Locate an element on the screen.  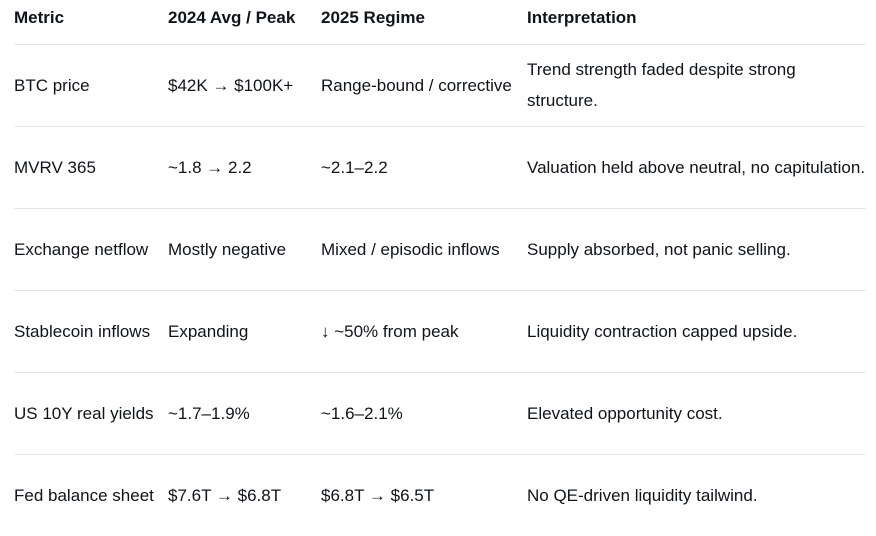
cell-2024: $42K → $100K+ is located at coordinates (231, 85).